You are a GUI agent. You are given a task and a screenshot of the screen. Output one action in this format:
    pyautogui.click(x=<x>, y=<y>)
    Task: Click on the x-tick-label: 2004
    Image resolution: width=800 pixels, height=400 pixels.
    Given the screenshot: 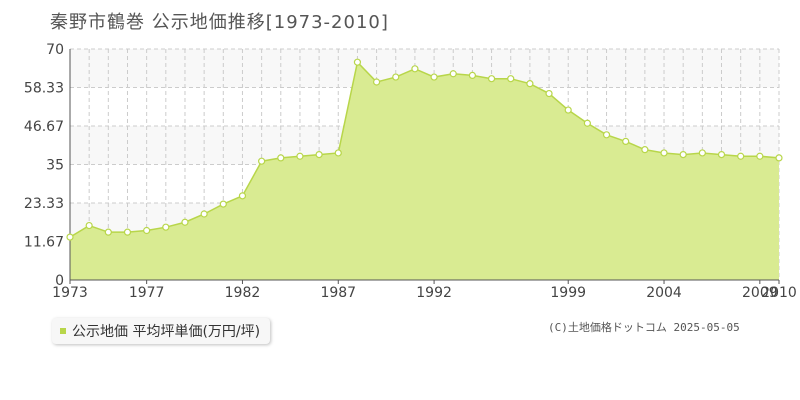 What is the action you would take?
    pyautogui.click(x=664, y=293)
    